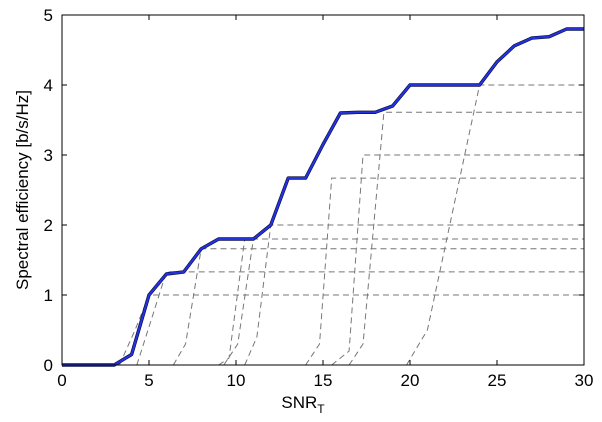 The width and height of the screenshot is (602, 422). I want to click on y-tick-label: 0, so click(48, 365).